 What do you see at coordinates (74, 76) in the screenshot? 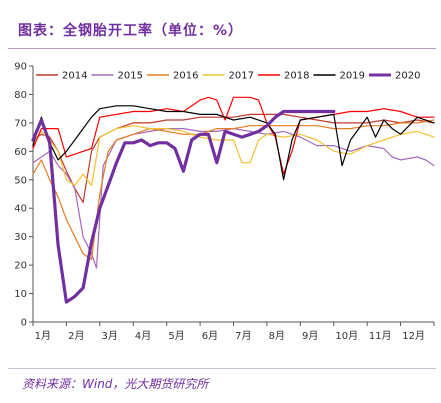
I see `legend-label-2014: 2014` at bounding box center [74, 76].